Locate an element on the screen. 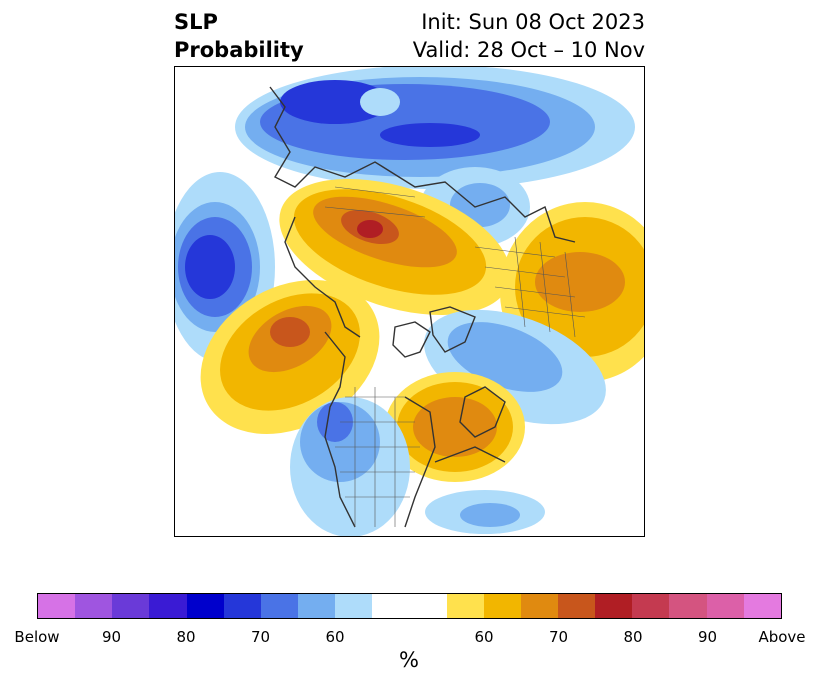  colorbar-unit-label: % is located at coordinates (409, 660).